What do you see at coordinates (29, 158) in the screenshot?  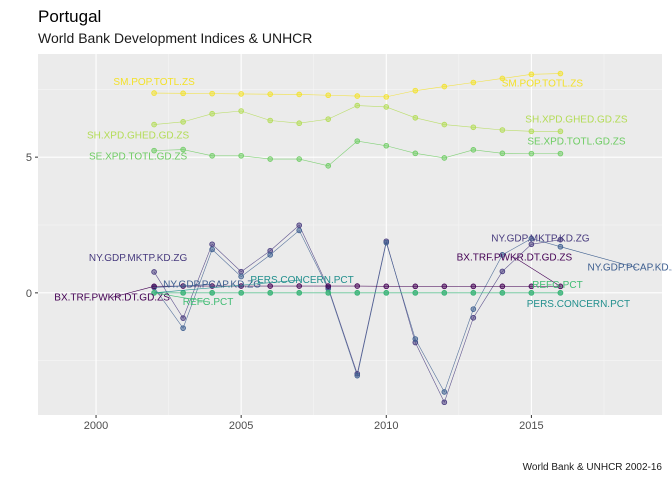 I see `y-tick-label: 5` at bounding box center [29, 158].